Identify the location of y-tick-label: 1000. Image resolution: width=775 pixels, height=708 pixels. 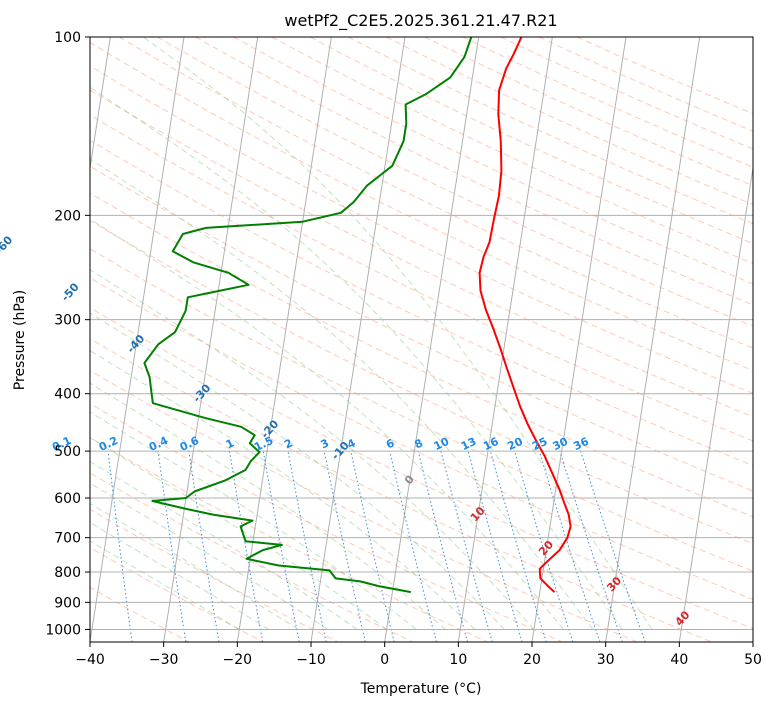
(63, 630).